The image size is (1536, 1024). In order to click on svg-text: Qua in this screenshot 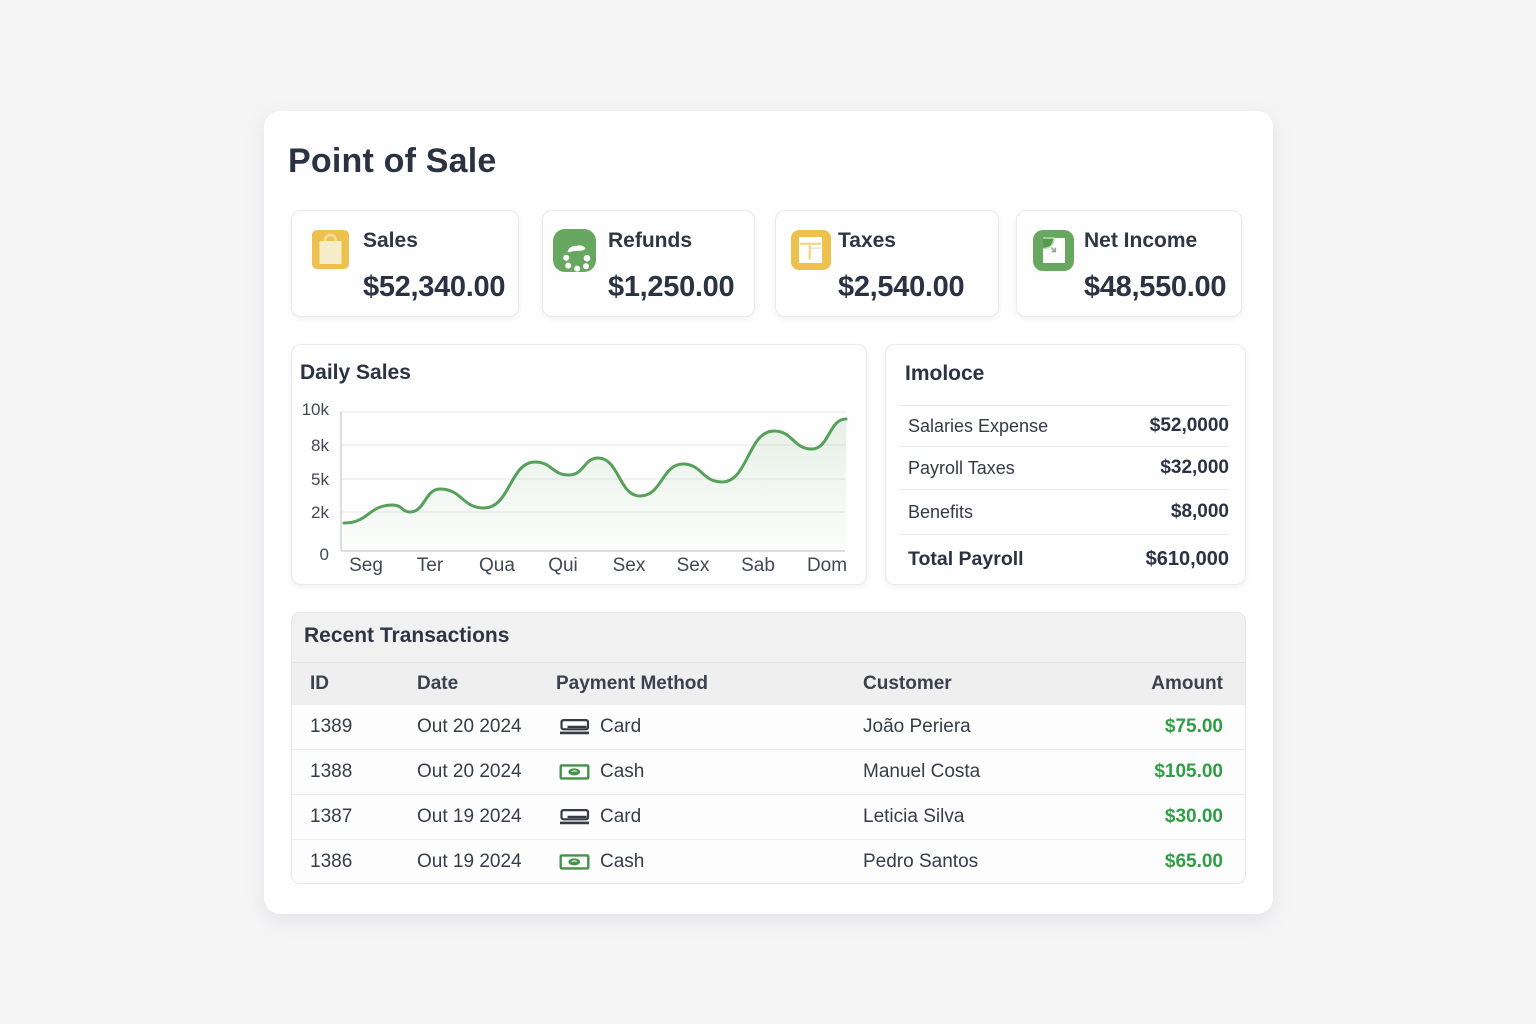, I will do `click(497, 565)`.